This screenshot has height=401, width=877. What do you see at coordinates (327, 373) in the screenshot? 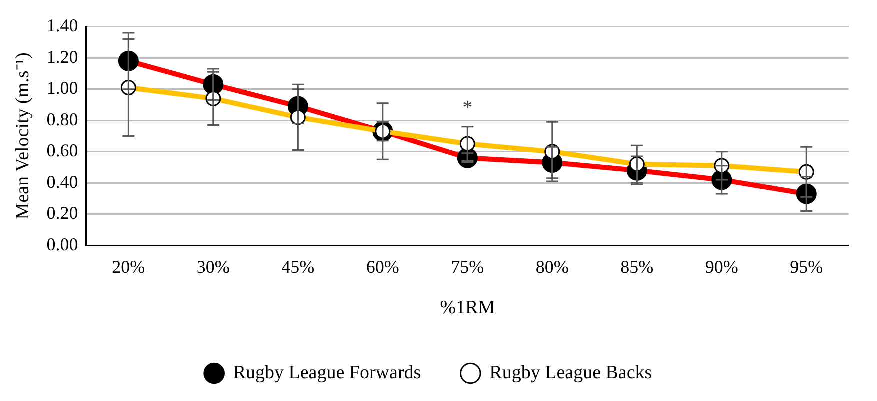
I see `legend-label: Rugby League Forwards` at bounding box center [327, 373].